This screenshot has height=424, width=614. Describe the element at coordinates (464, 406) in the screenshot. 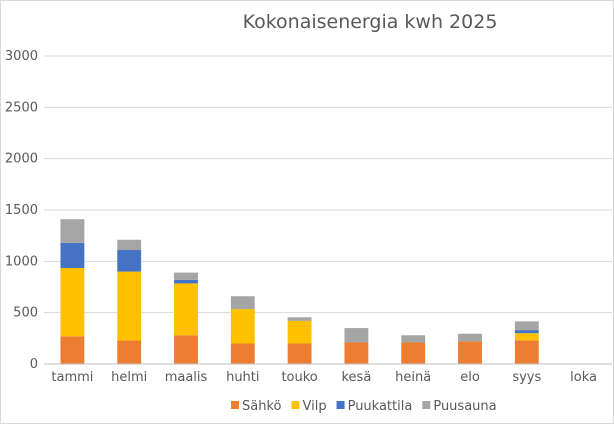

I see `legend-label: Puusauna` at that location.